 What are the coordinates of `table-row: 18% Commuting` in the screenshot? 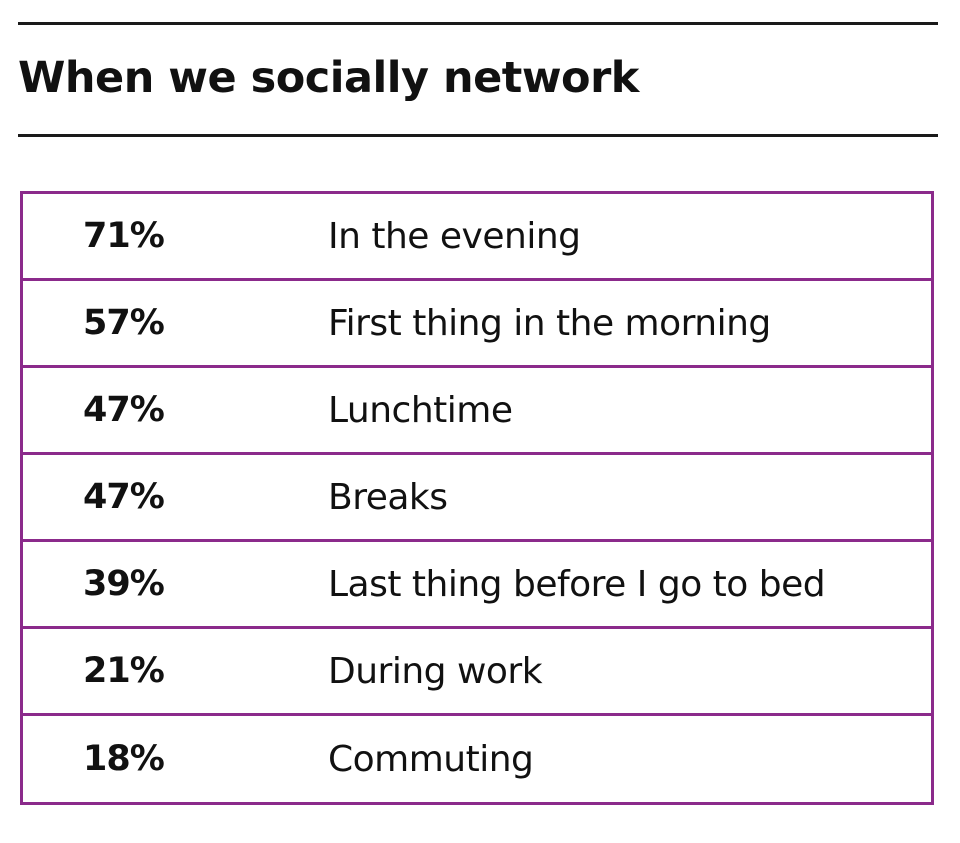 It's located at (477, 759).